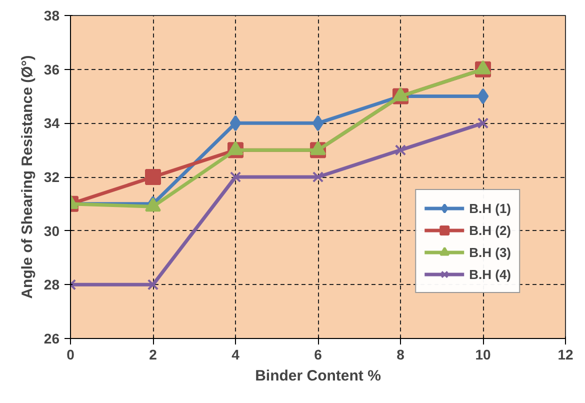  Describe the element at coordinates (400, 354) in the screenshot. I see `x-tick-label: 8` at that location.